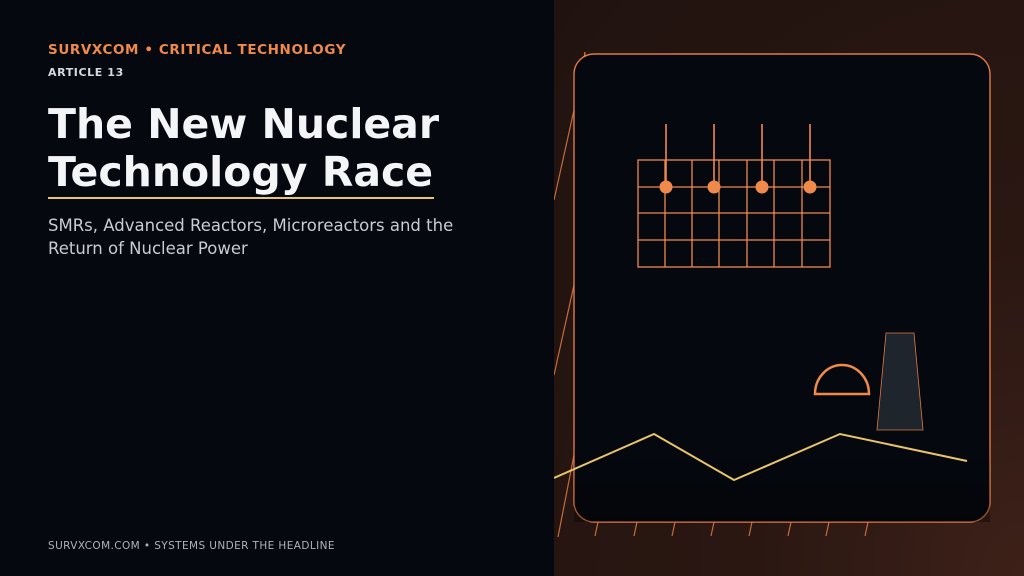 This screenshot has width=1024, height=576. What do you see at coordinates (564, 323) in the screenshot?
I see `hatch-lines-left` at bounding box center [564, 323].